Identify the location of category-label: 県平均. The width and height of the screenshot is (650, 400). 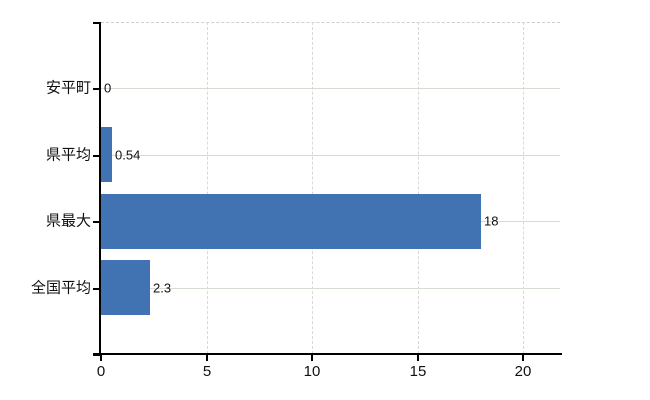
(68, 155).